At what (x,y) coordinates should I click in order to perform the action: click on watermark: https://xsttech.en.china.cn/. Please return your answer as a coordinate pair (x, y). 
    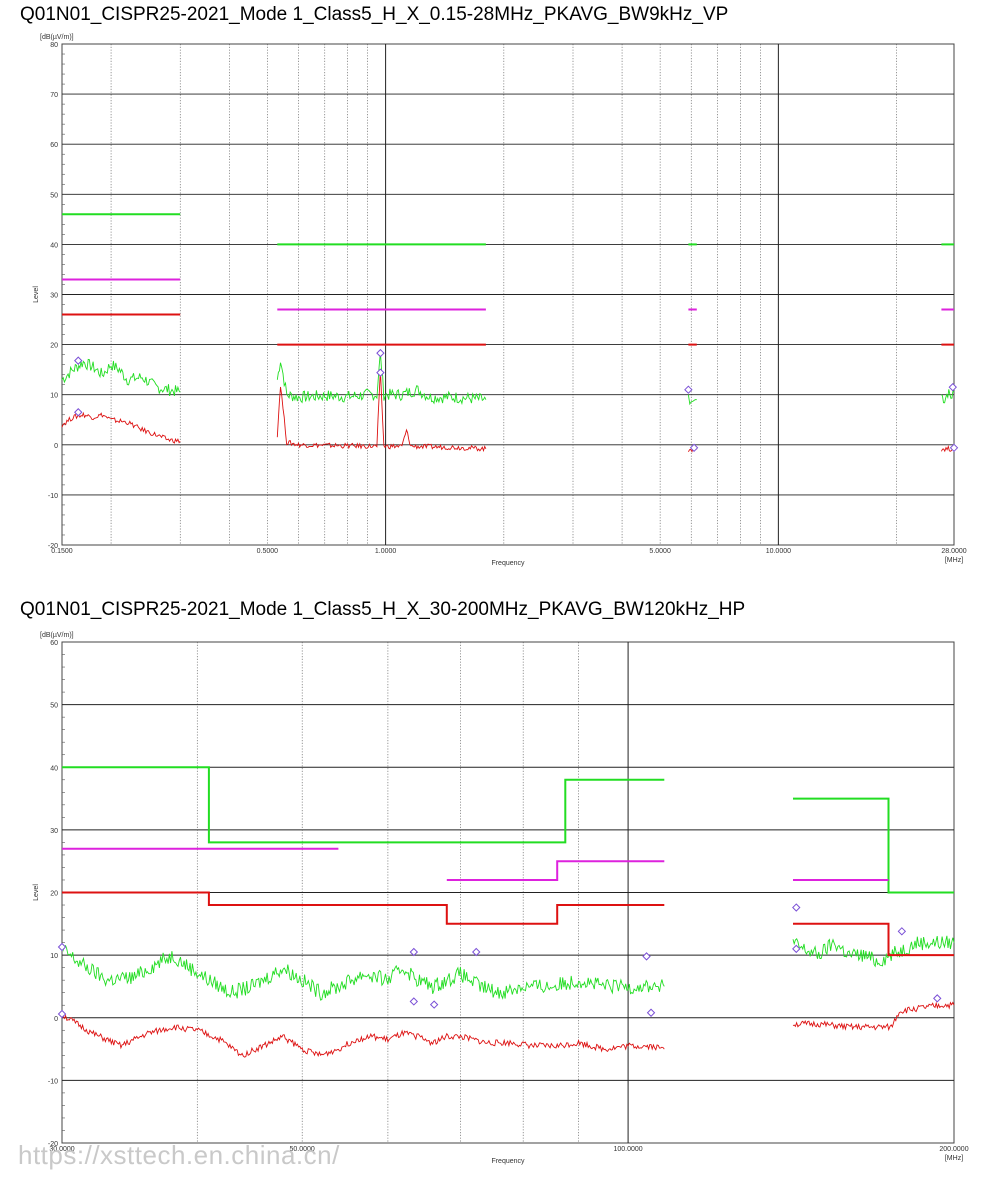
    Looking at the image, I should click on (179, 1155).